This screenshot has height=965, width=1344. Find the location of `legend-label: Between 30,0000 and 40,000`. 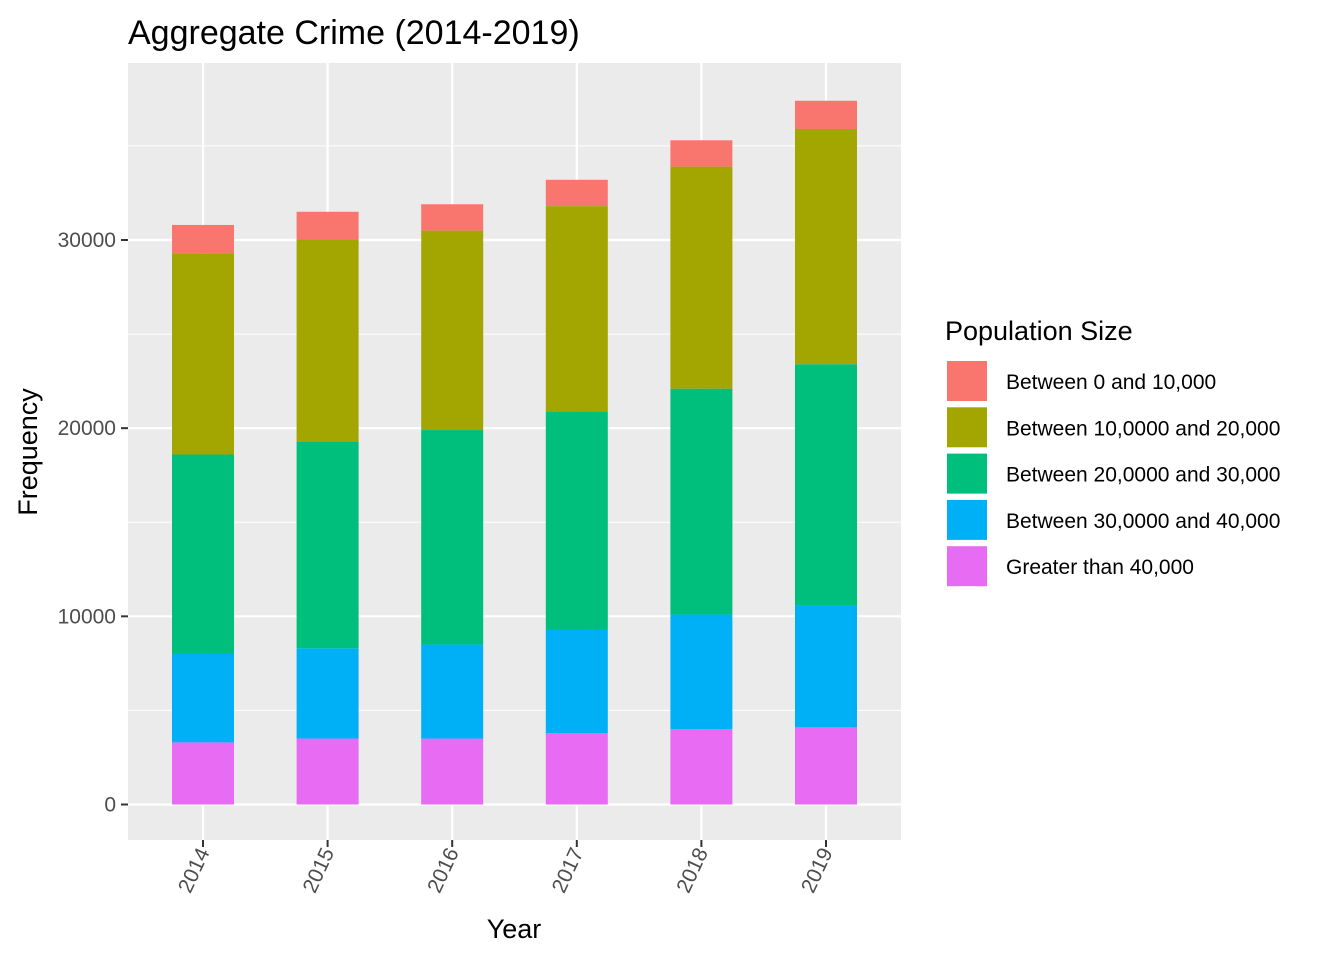

legend-label: Between 30,0000 and 40,000 is located at coordinates (1143, 521).